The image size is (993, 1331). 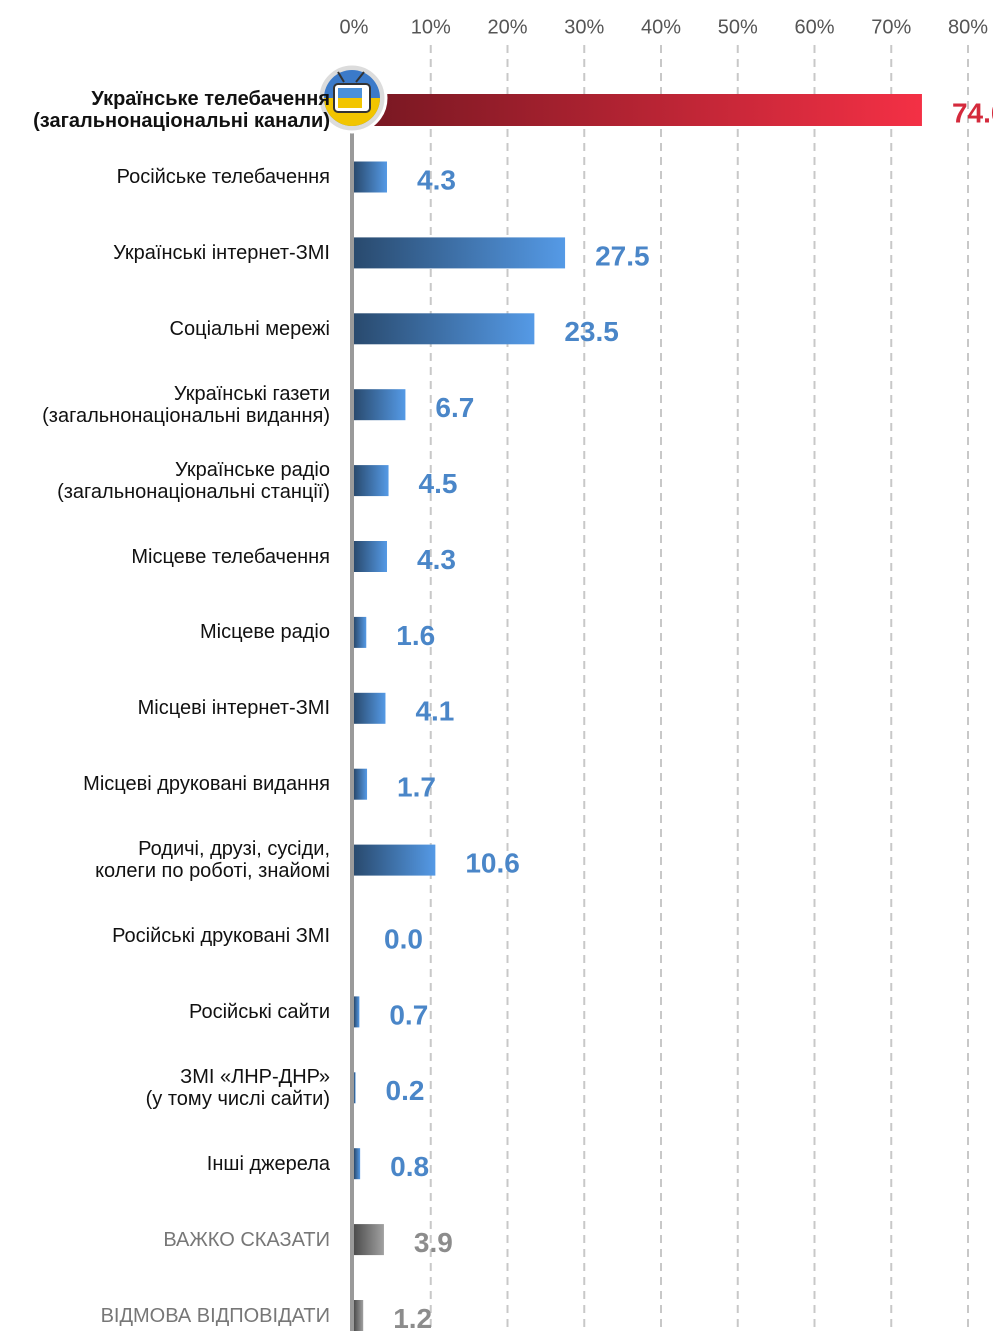 What do you see at coordinates (223, 177) in the screenshot?
I see `category-label: Російське телебачення` at bounding box center [223, 177].